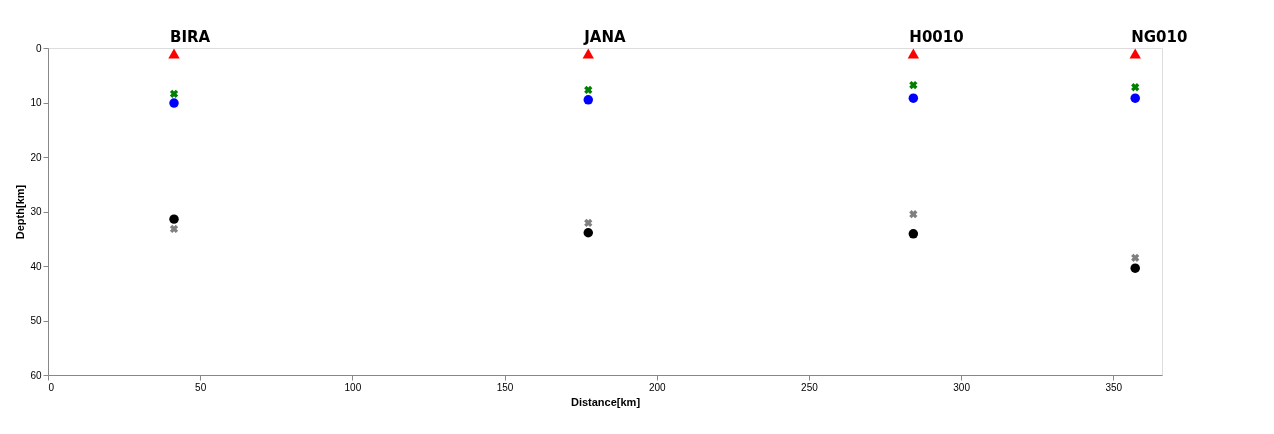 Image resolution: width=1274 pixels, height=434 pixels. Describe the element at coordinates (51, 387) in the screenshot. I see `x-tick-label: 0` at that location.